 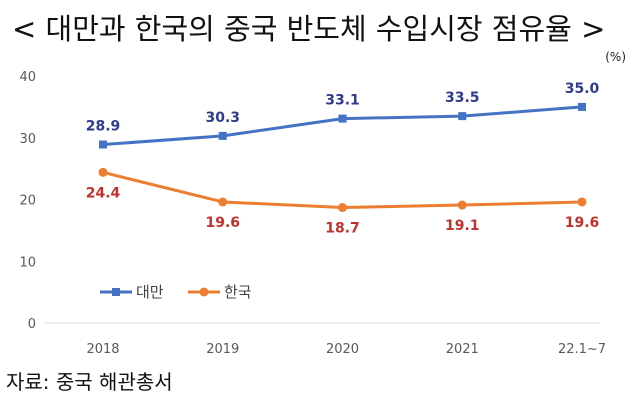 What do you see at coordinates (27, 201) in the screenshot?
I see `y-tick-label: 20` at bounding box center [27, 201].